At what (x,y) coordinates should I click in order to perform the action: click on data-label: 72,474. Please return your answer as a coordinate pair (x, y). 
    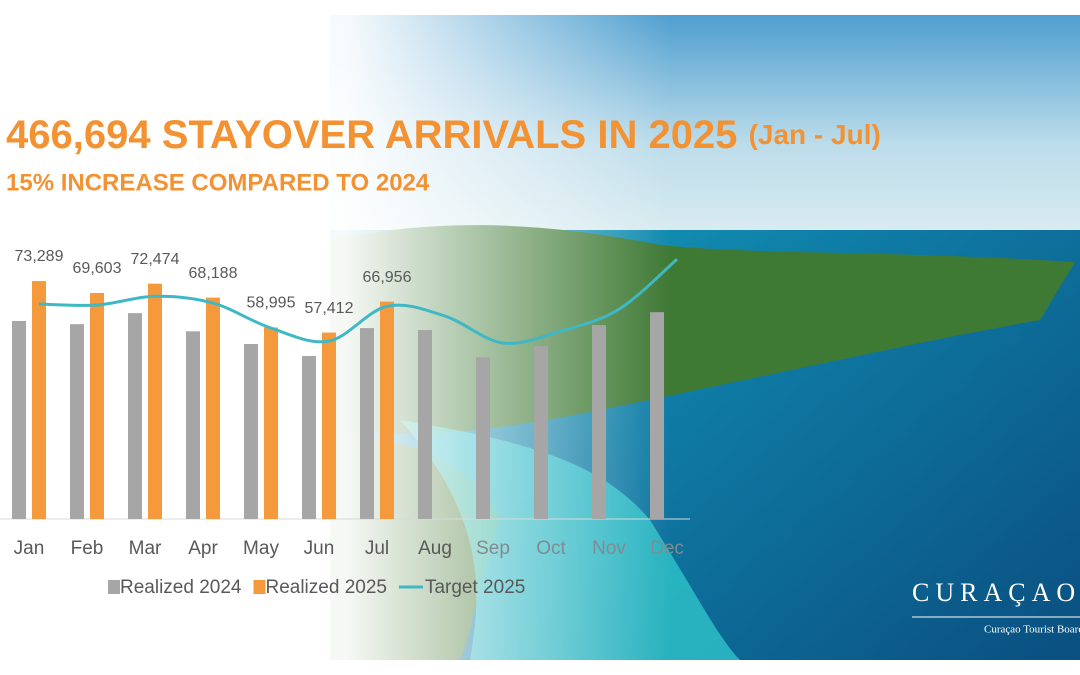
    Looking at the image, I should click on (155, 259).